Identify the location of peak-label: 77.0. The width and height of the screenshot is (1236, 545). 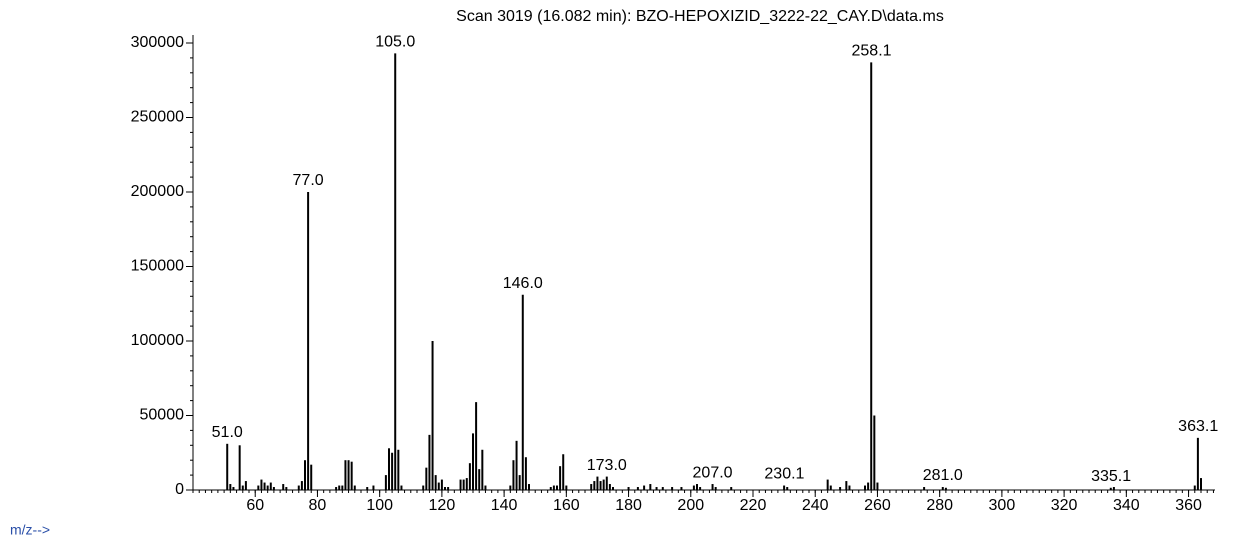
(308, 180).